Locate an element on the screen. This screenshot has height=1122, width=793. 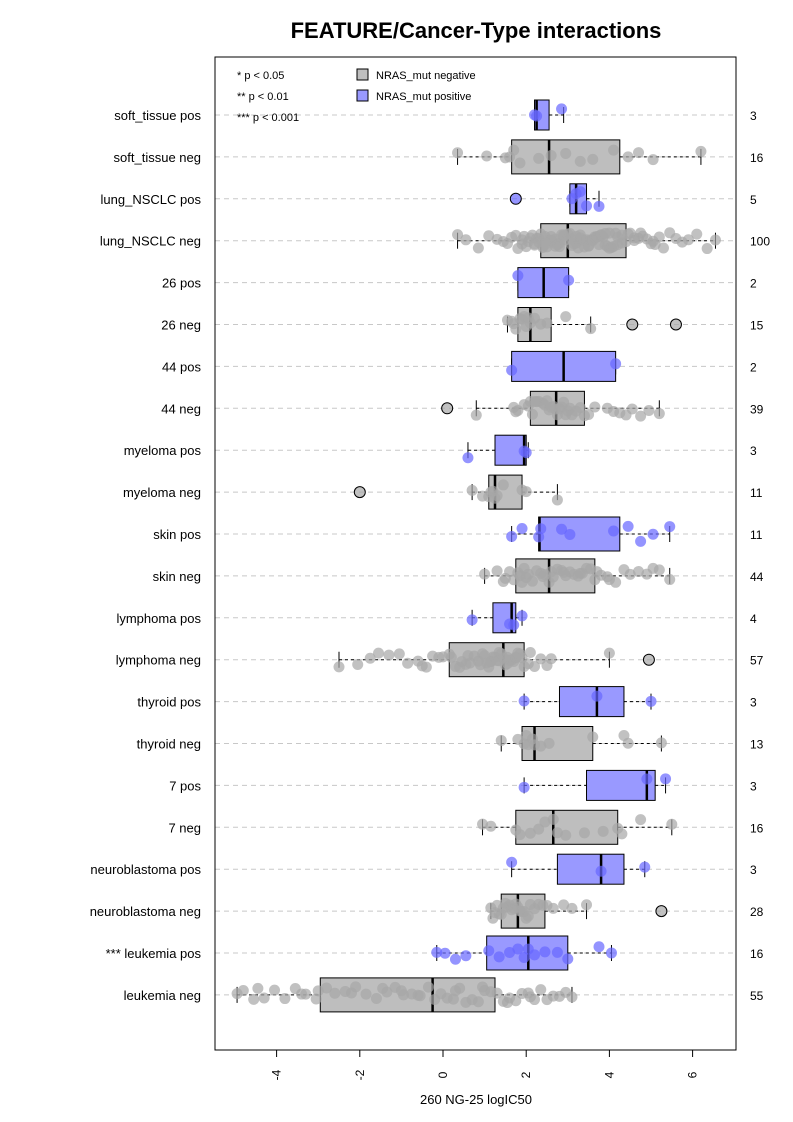
x-tick-label: 6 is located at coordinates (693, 1074).